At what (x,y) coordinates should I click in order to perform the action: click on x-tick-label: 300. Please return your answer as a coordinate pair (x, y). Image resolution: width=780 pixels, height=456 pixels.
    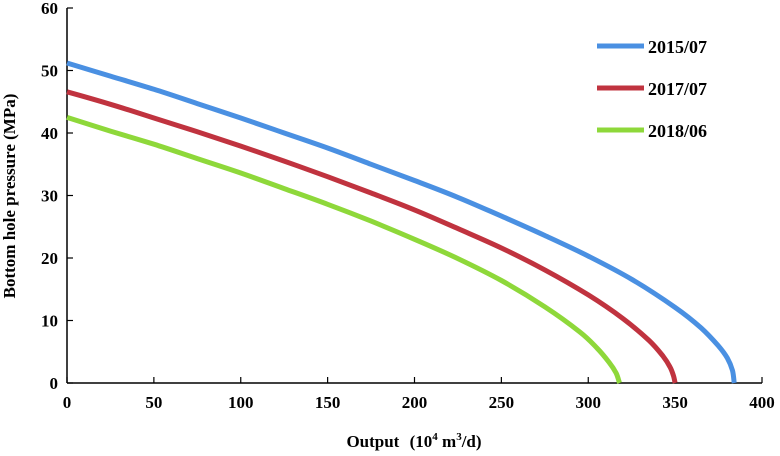
    Looking at the image, I should click on (589, 402).